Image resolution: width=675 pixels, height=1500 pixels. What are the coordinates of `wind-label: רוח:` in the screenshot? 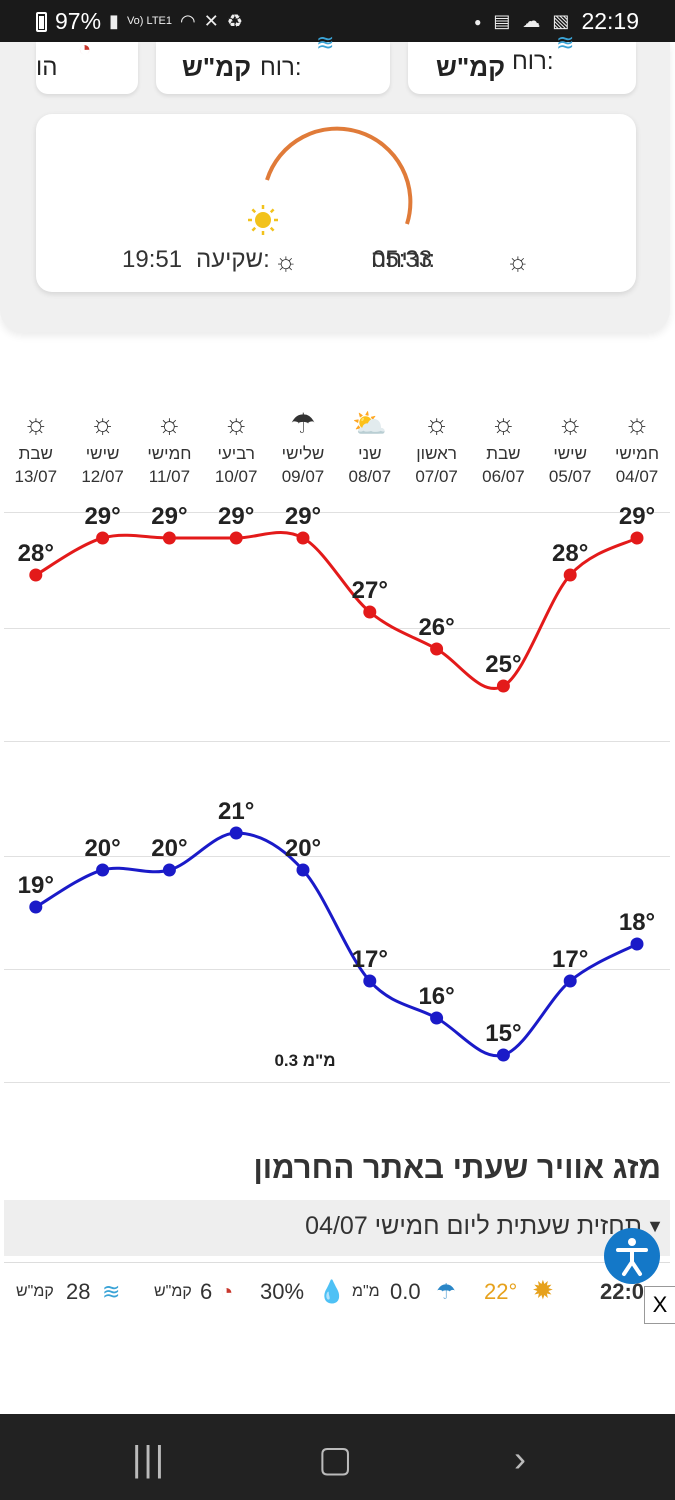 It's located at (533, 61).